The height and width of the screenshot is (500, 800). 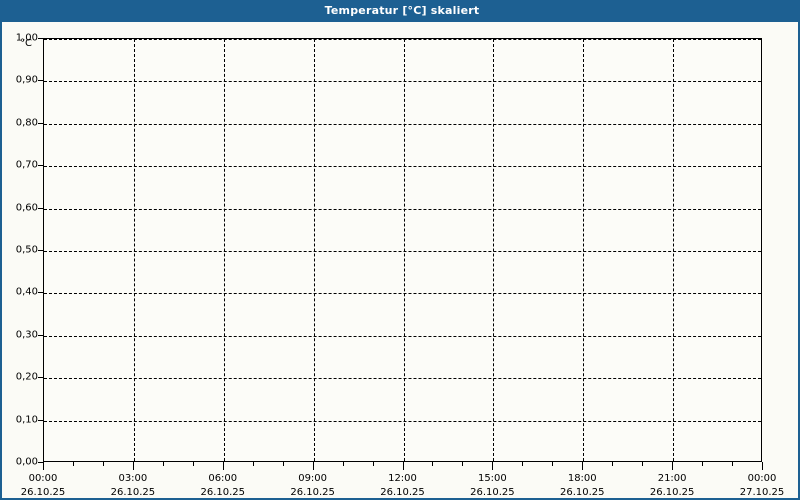 I want to click on y-axis-tick-label: 0,80, so click(x=26, y=123).